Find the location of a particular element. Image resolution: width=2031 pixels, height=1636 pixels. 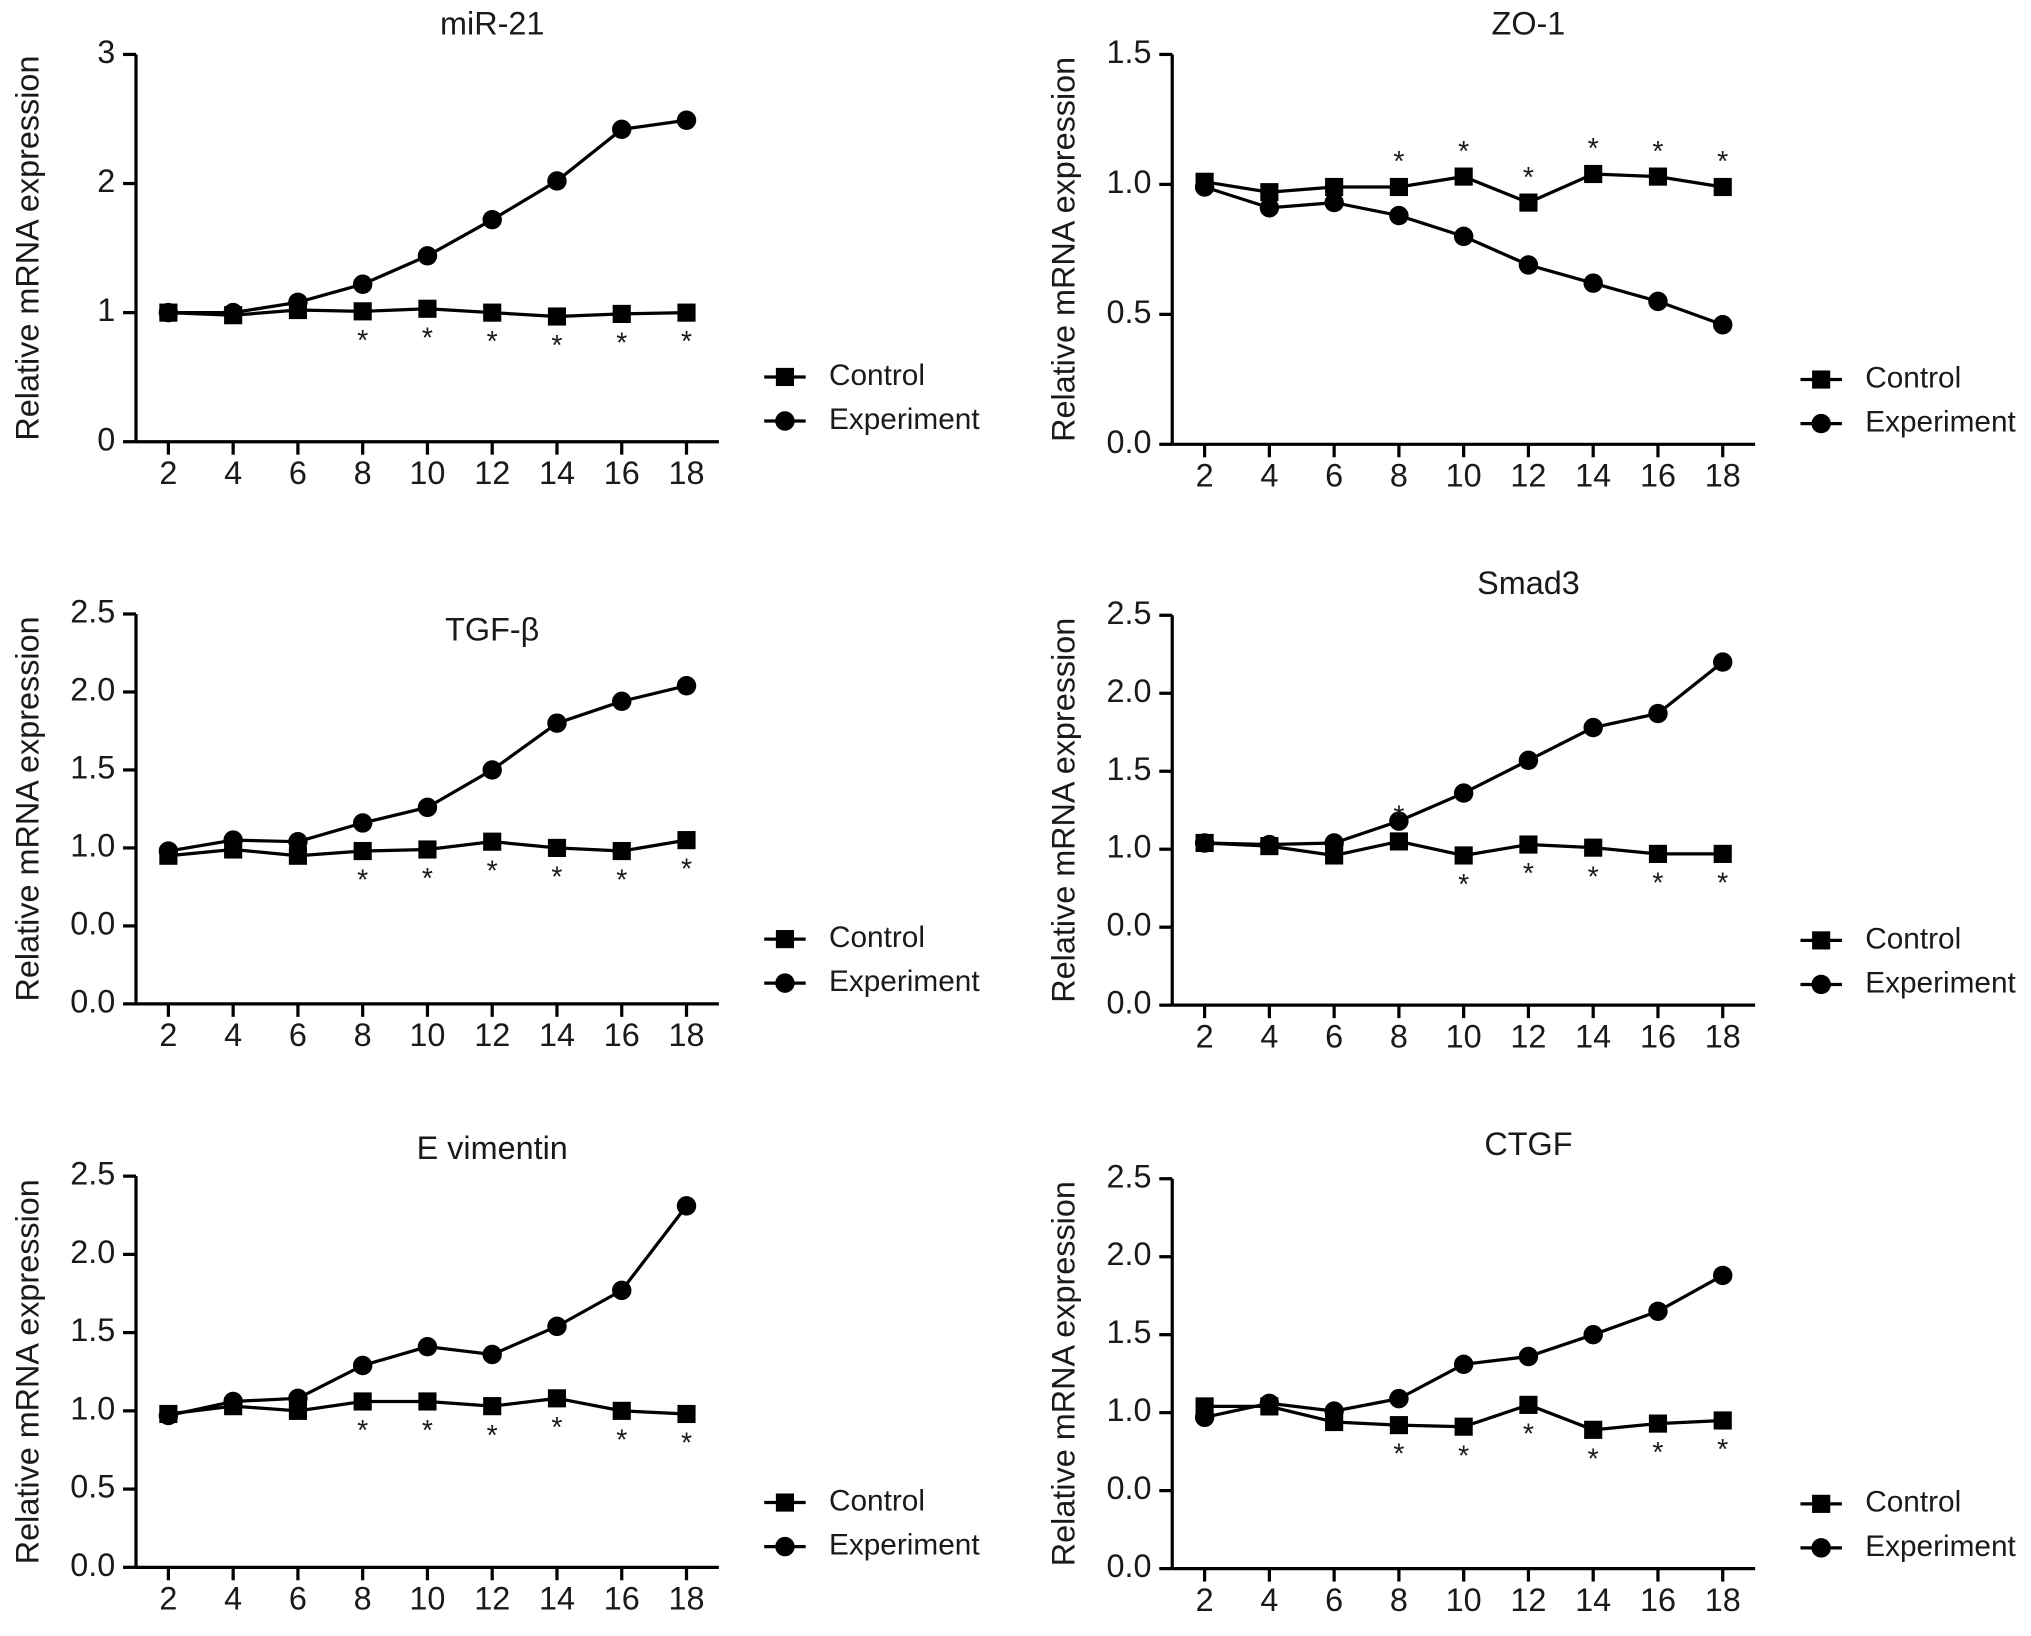

x-tick-label: 14 is located at coordinates (557, 473).